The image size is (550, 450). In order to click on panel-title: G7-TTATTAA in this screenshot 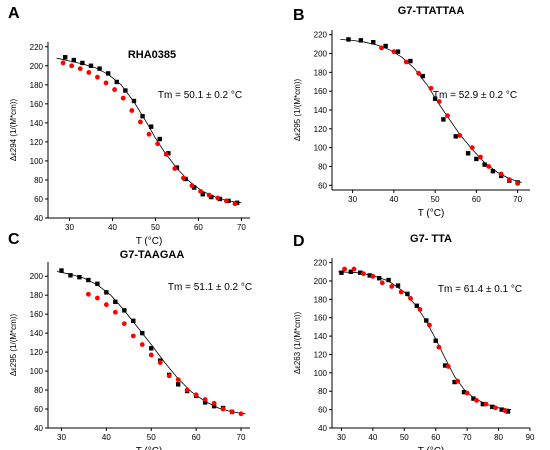, I will do `click(431, 11)`.